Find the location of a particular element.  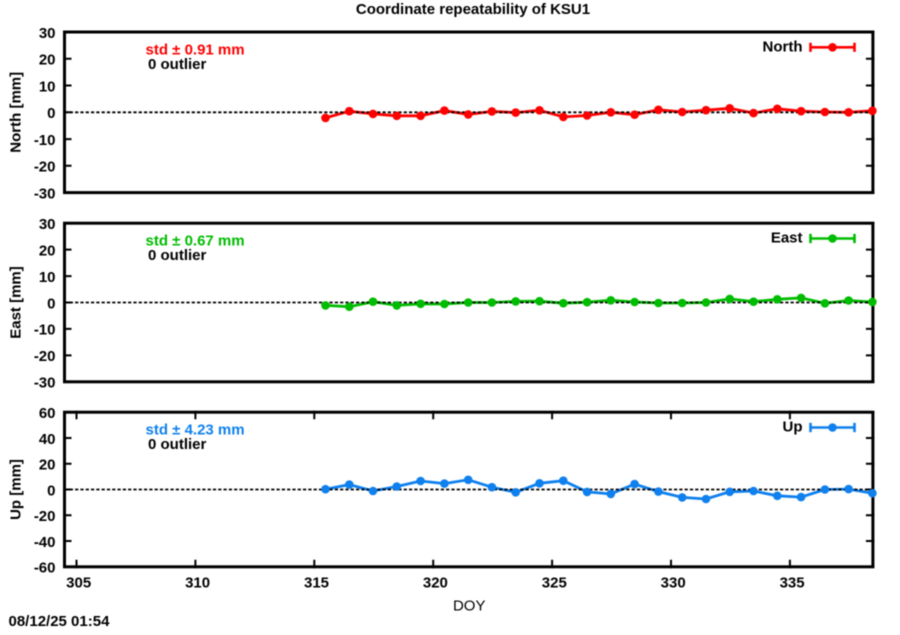

svg-text: 335 is located at coordinates (792, 583).